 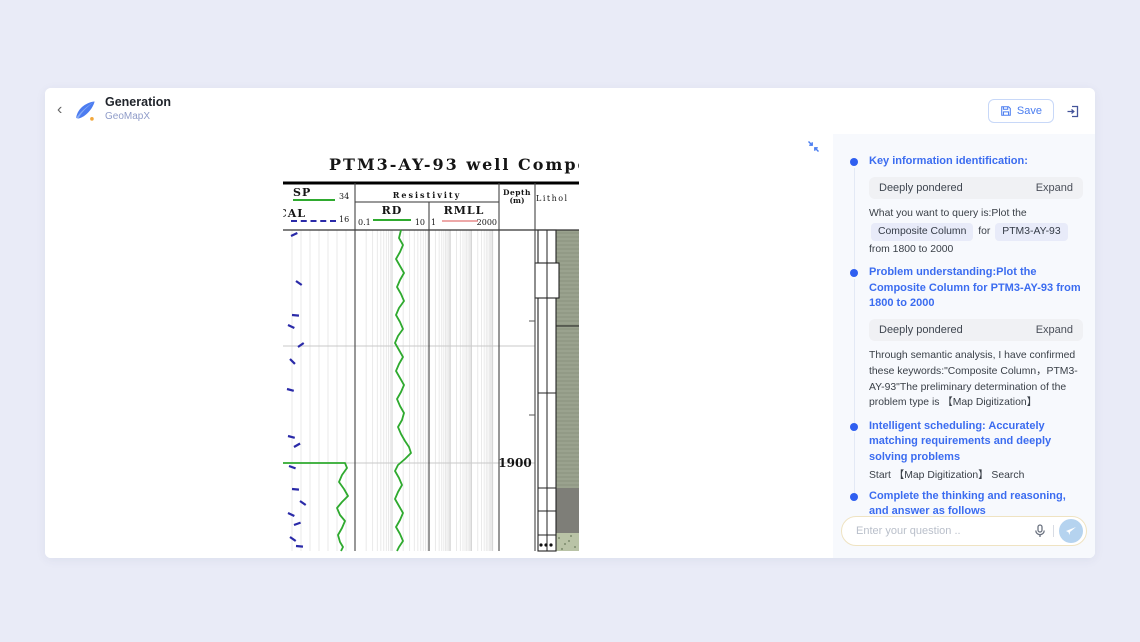 I want to click on query-suffix: from 1800 to 2000, so click(x=911, y=249).